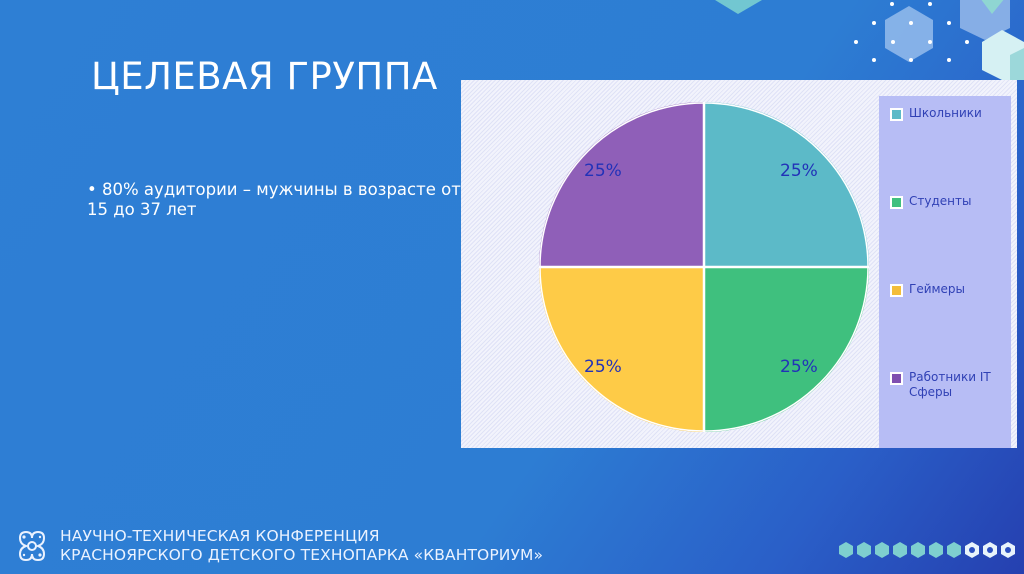 The image size is (1024, 574). I want to click on label-bottom-left: 25%, so click(603, 367).